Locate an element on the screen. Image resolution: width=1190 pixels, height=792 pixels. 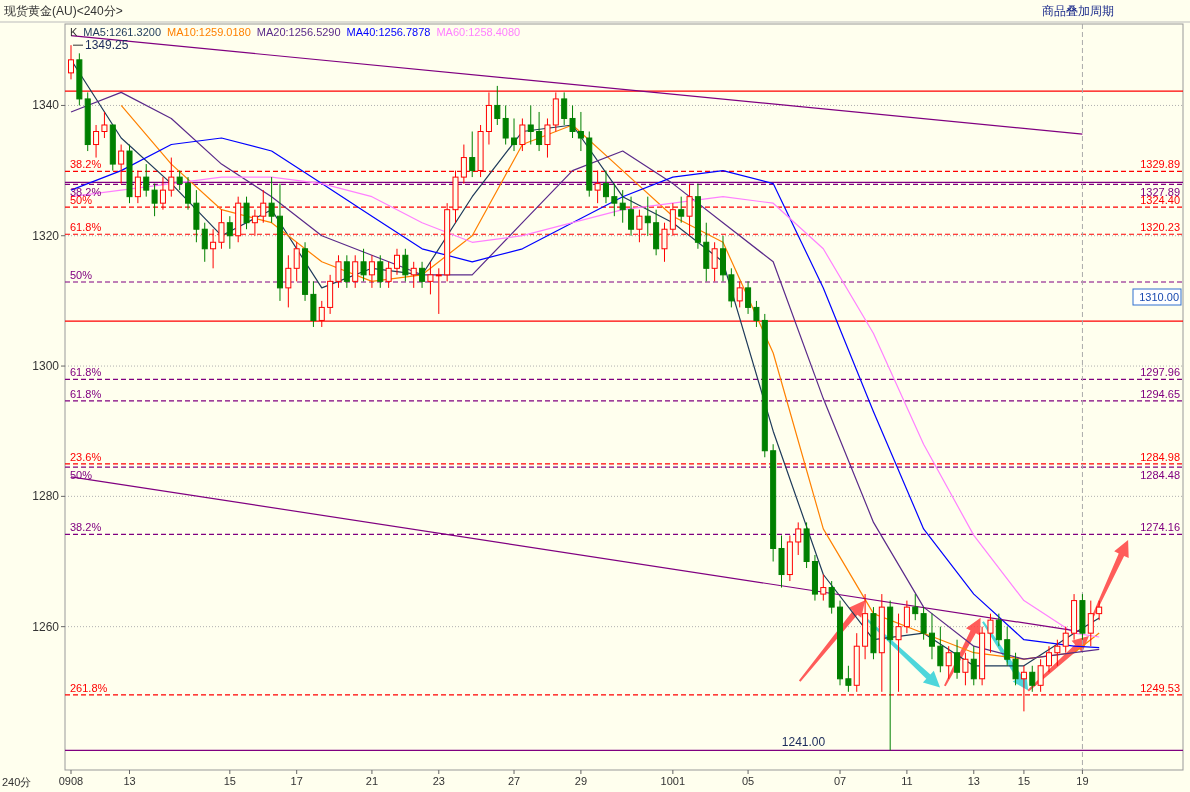
x-tick-label: 27 is located at coordinates (514, 781).